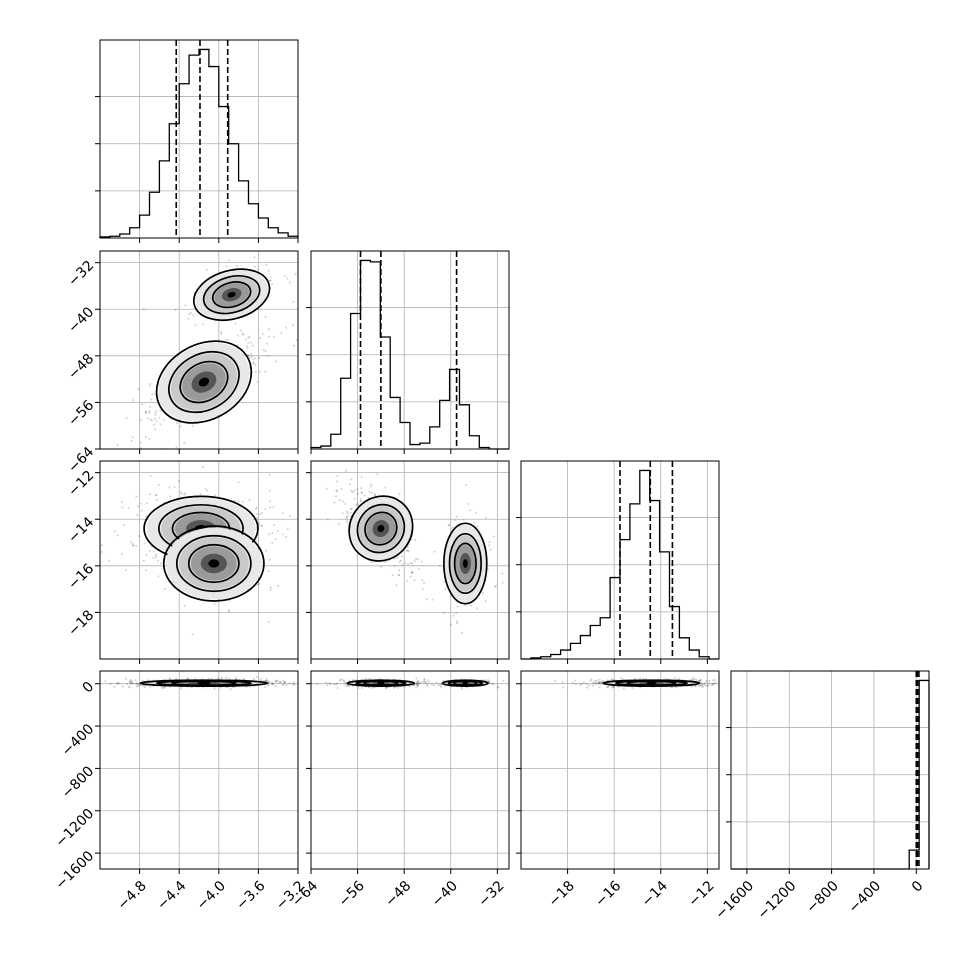 Image resolution: width=970 pixels, height=970 pixels. What do you see at coordinates (250, 895) in the screenshot?
I see `x-tick-label: −3.6` at bounding box center [250, 895].